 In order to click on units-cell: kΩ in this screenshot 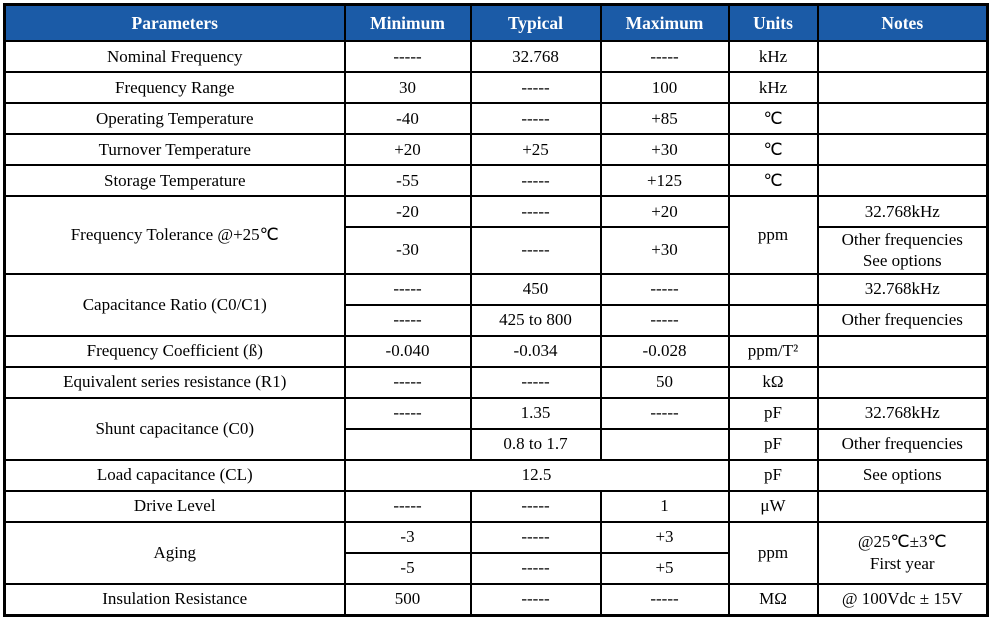, I will do `click(773, 382)`.